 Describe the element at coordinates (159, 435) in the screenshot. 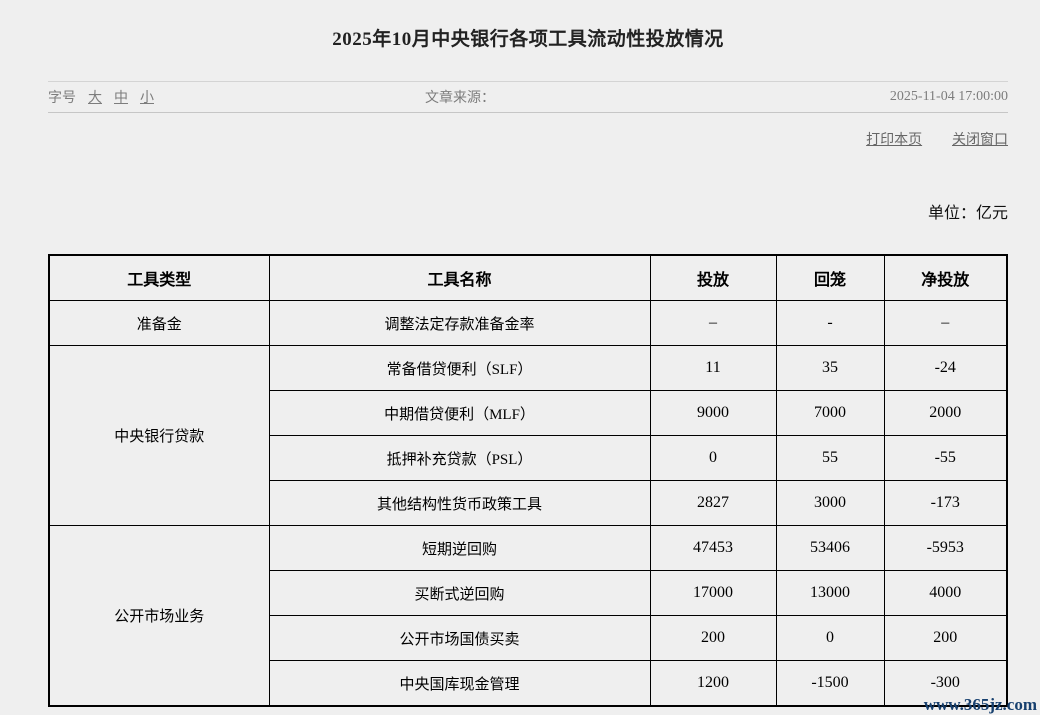

I see `tool-type-cell: 中央银行贷款` at that location.